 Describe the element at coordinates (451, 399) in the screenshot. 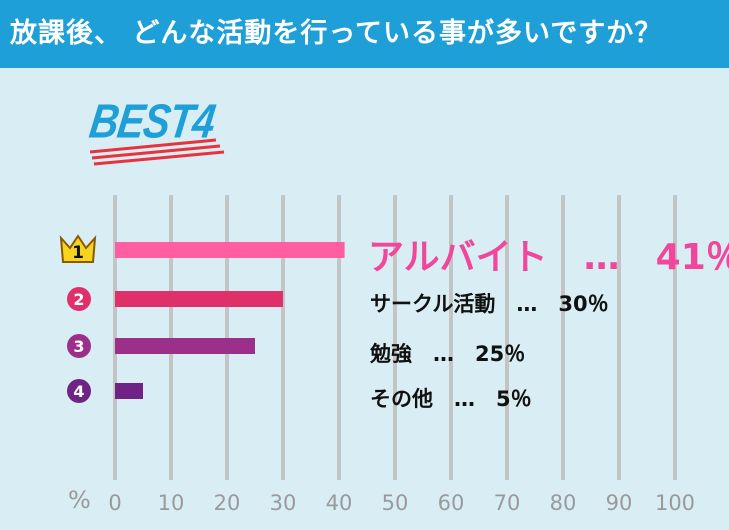

I see `bar-label-4: その他 … 5％` at that location.